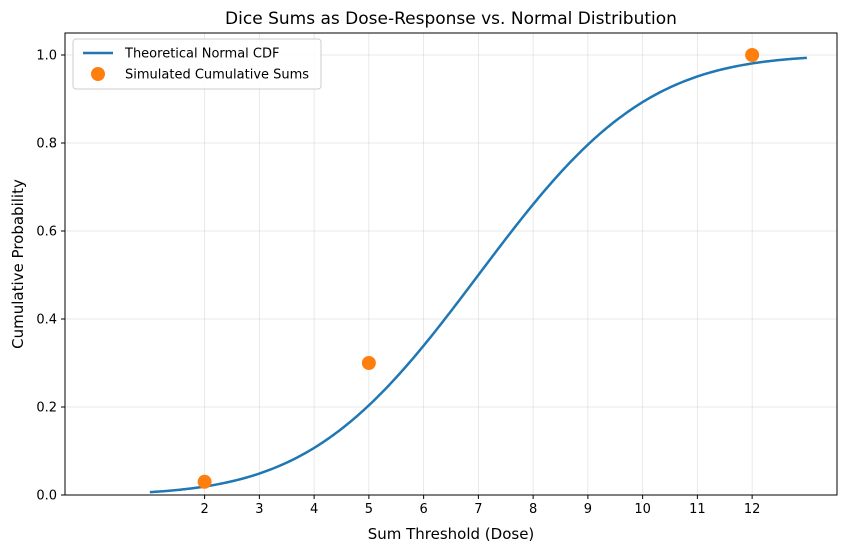 This screenshot has width=850, height=552. Describe the element at coordinates (697, 509) in the screenshot. I see `x-tick-label: 11` at that location.